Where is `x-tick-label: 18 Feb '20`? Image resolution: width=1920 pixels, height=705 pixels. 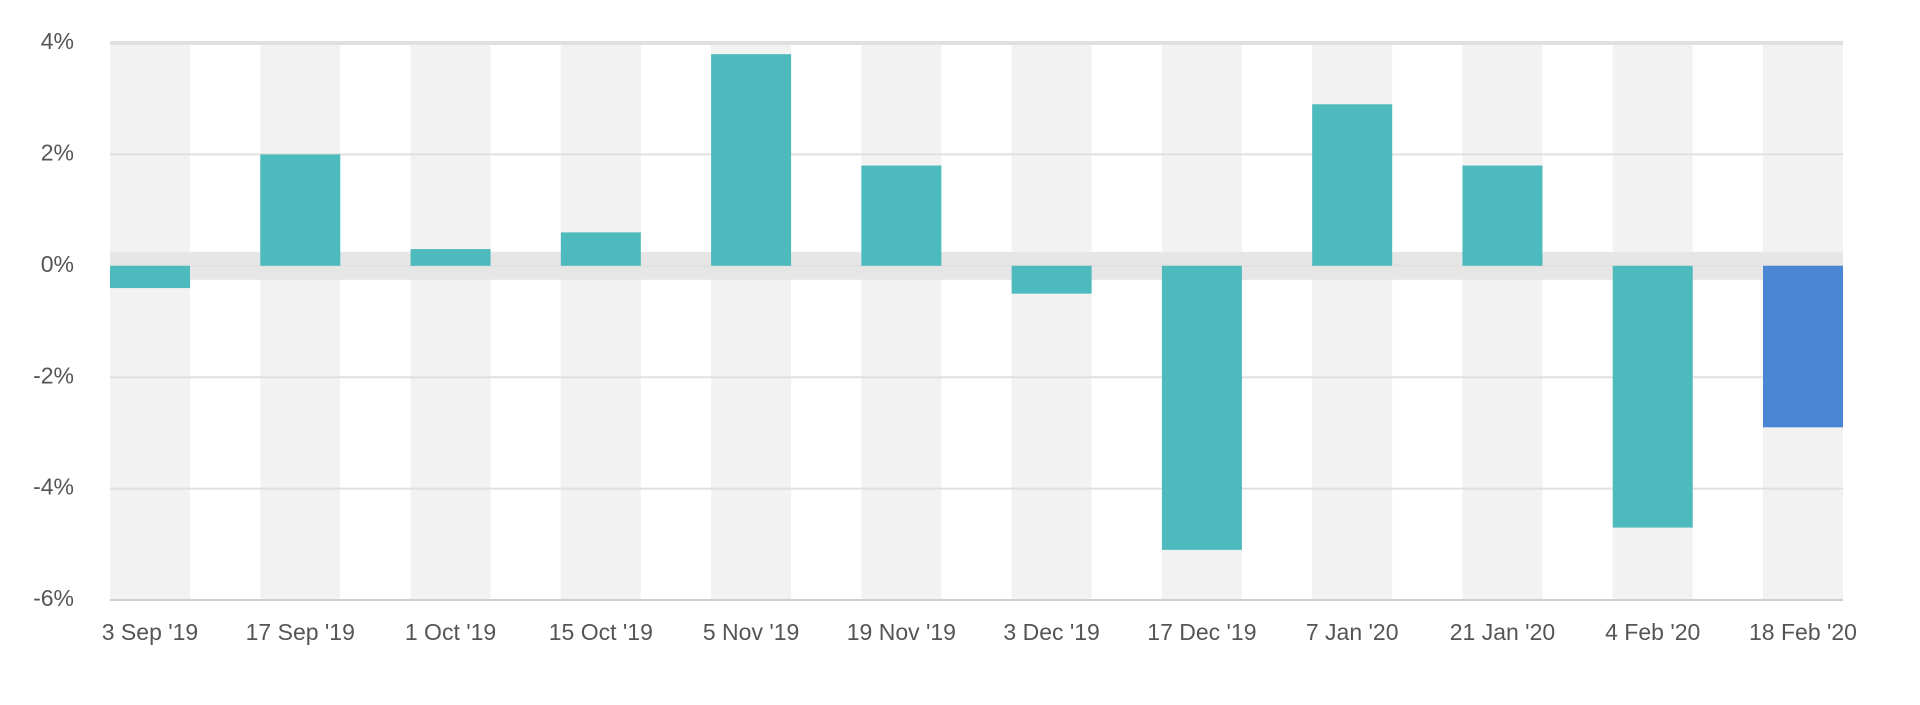 x-tick-label: 18 Feb '20 is located at coordinates (1803, 632).